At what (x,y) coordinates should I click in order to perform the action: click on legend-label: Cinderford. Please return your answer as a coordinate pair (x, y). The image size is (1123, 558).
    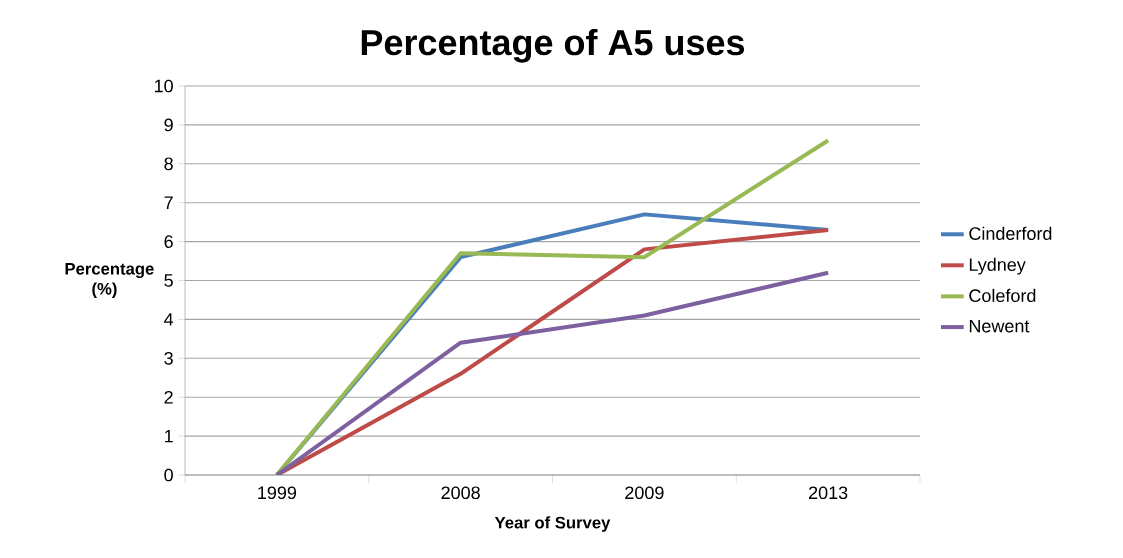
    Looking at the image, I should click on (1010, 233).